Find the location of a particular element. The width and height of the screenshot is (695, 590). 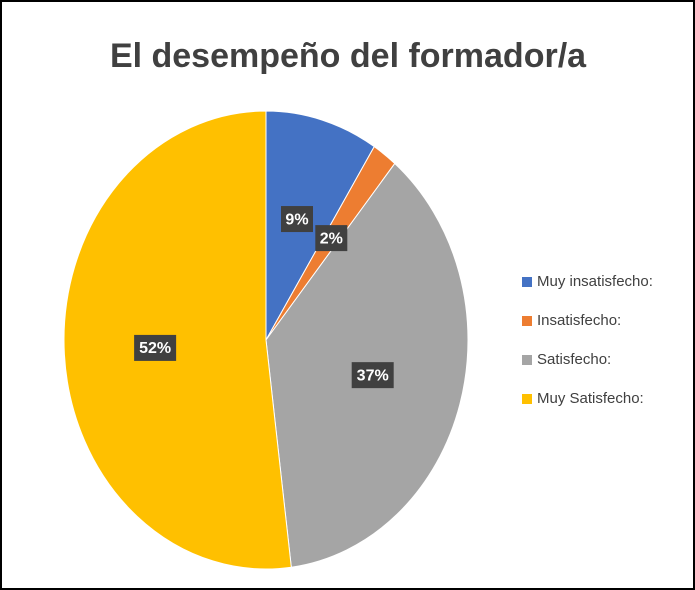

data-label: 37% is located at coordinates (373, 375).